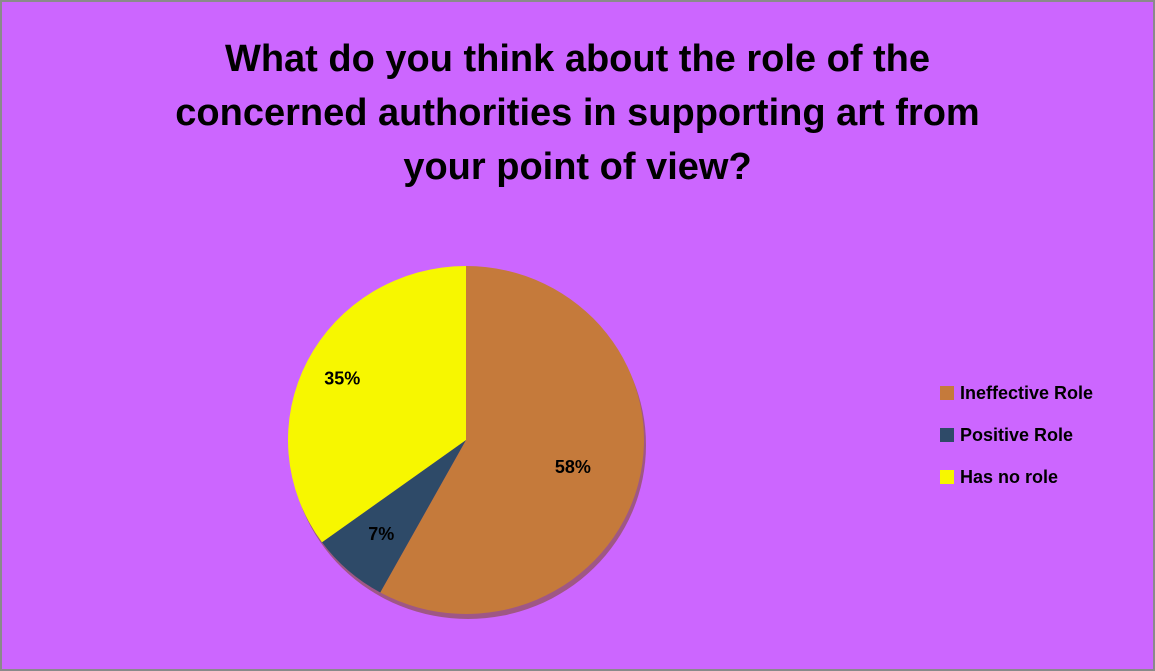 This screenshot has height=671, width=1155. What do you see at coordinates (577, 59) in the screenshot?
I see `chart-title-line-1: What do you think about the role of the` at bounding box center [577, 59].